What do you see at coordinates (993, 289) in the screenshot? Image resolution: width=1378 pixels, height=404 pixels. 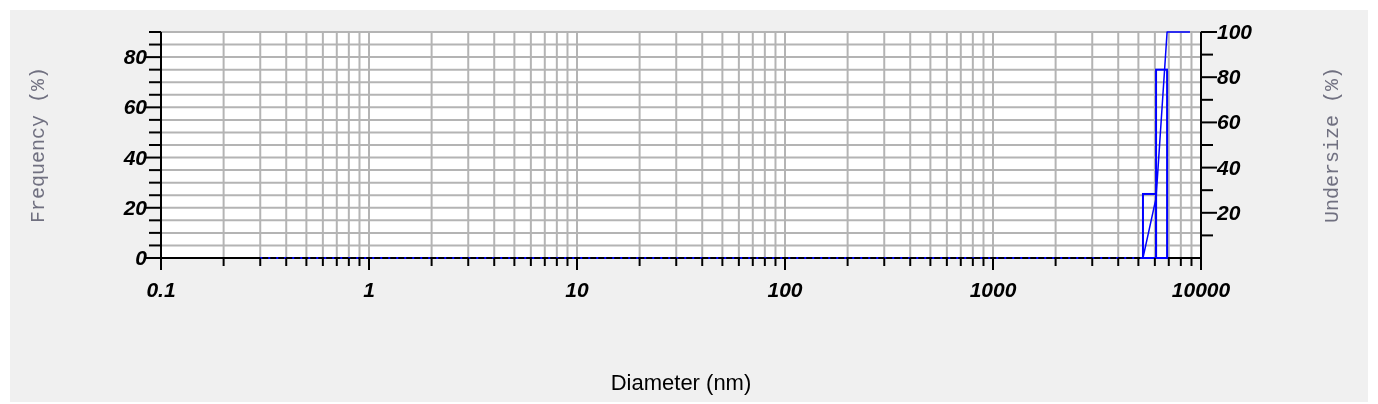 I see `x-tick-label: 1000` at bounding box center [993, 289].